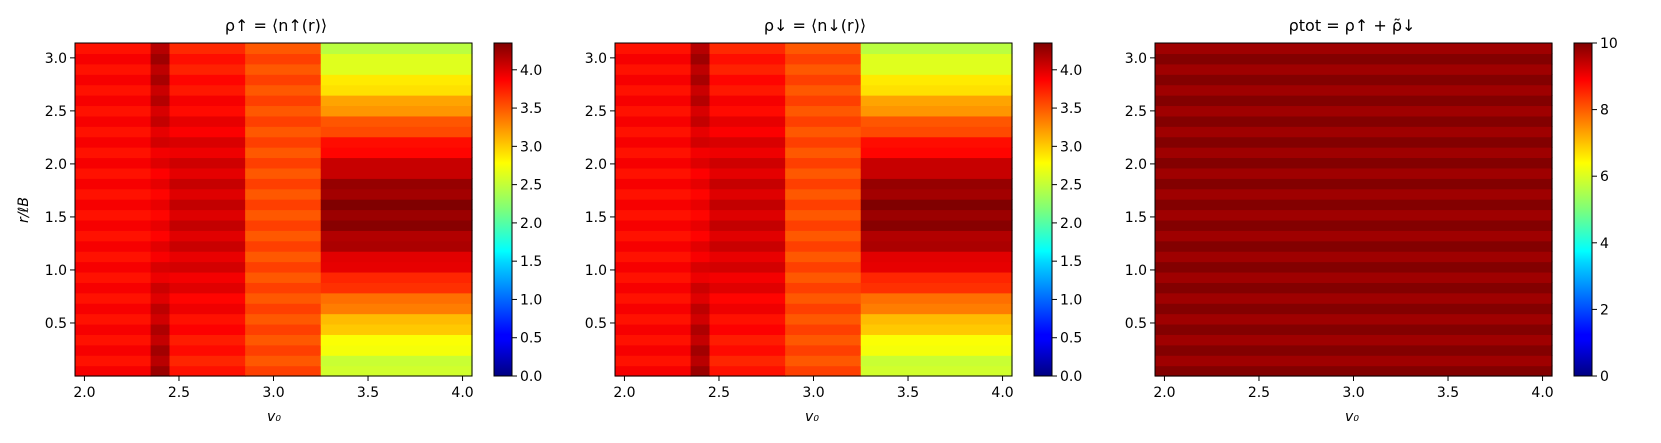 This screenshot has width=1661, height=443. I want to click on panel-3-title: ρtot = ρ↑ + ρ̃↓, so click(1352, 25).